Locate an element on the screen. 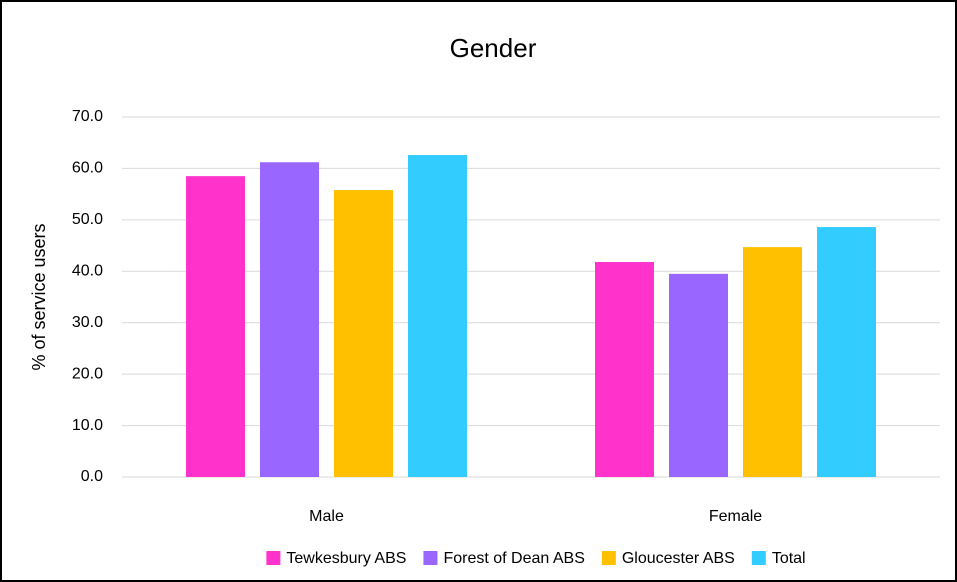  y-tick-label: 30.0 is located at coordinates (87, 322).